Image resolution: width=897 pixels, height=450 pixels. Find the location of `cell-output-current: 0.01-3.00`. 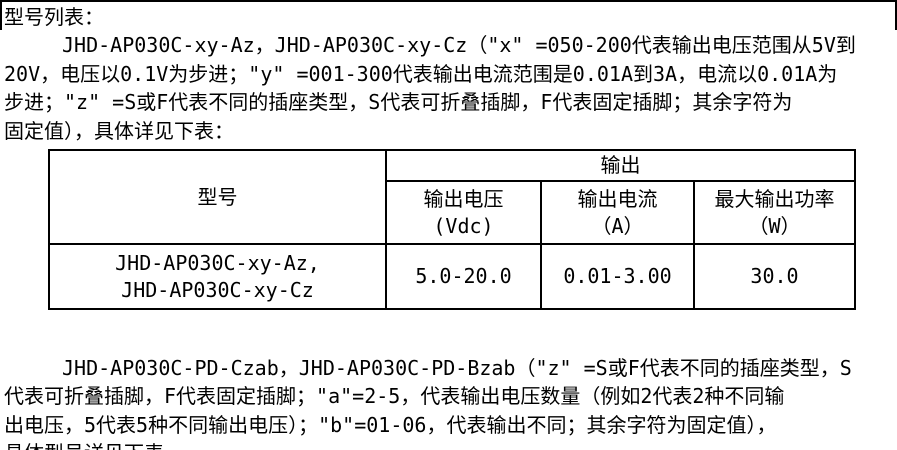

cell-output-current: 0.01-3.00 is located at coordinates (617, 276).